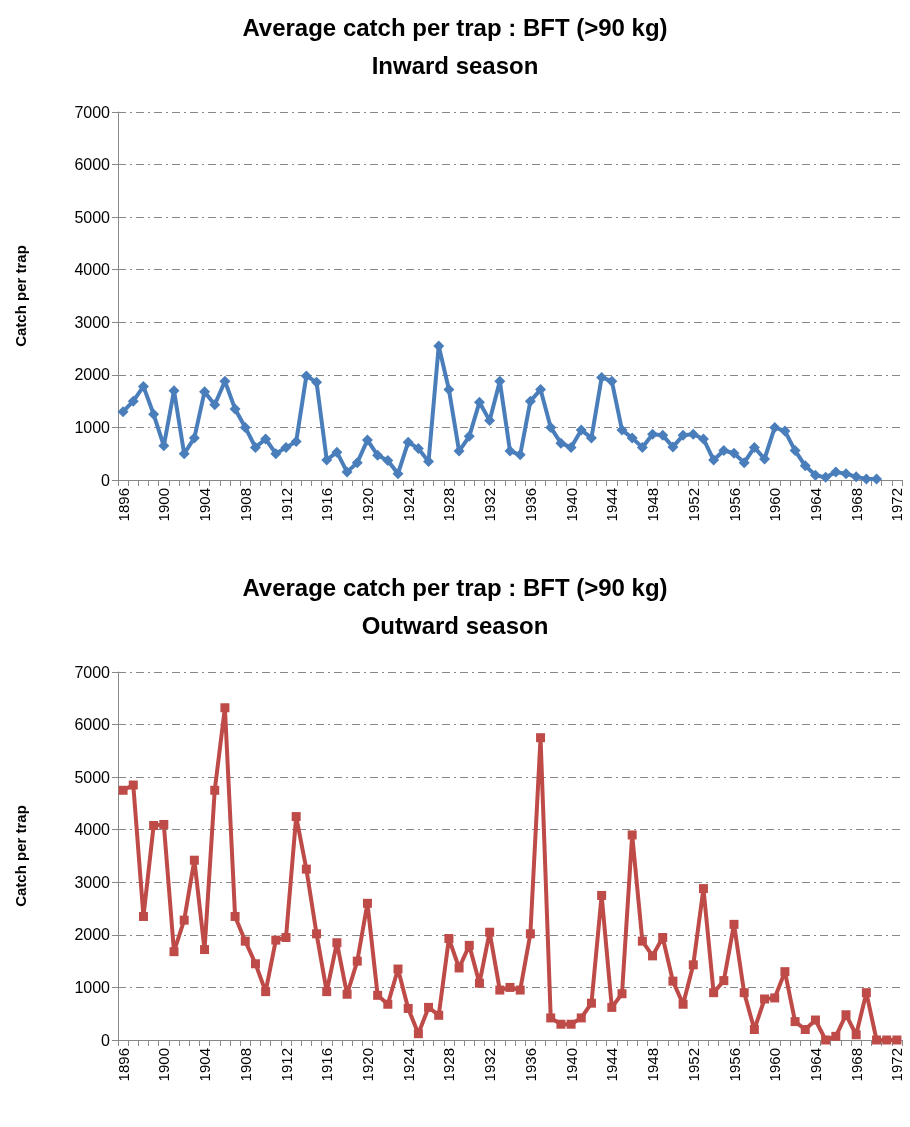 The width and height of the screenshot is (910, 1127). I want to click on chart-subtitle: Outward season, so click(455, 625).